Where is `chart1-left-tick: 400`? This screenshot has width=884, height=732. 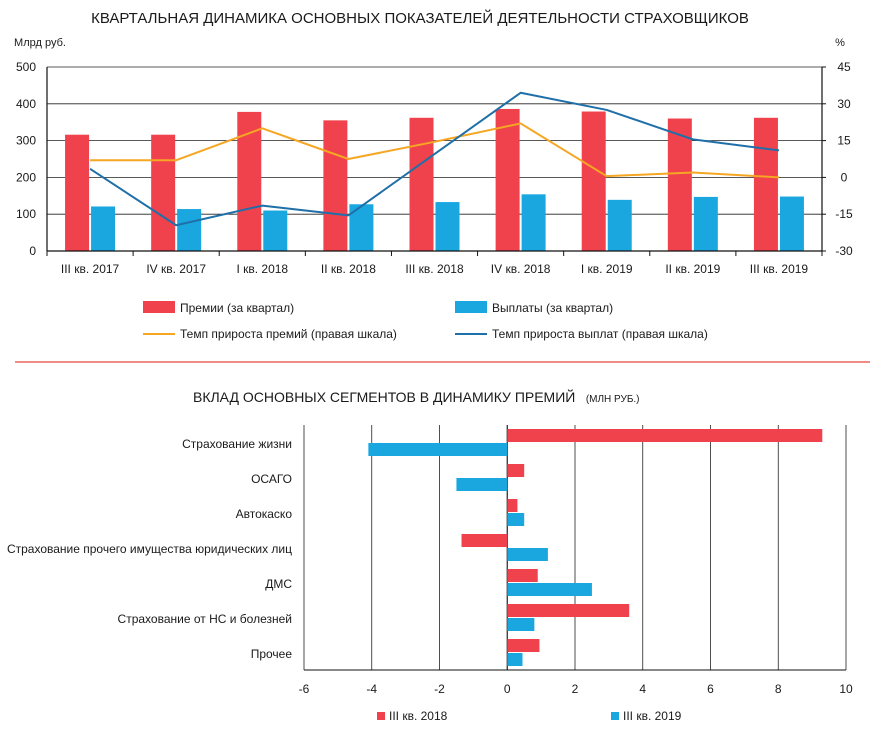
chart1-left-tick: 400 is located at coordinates (26, 104).